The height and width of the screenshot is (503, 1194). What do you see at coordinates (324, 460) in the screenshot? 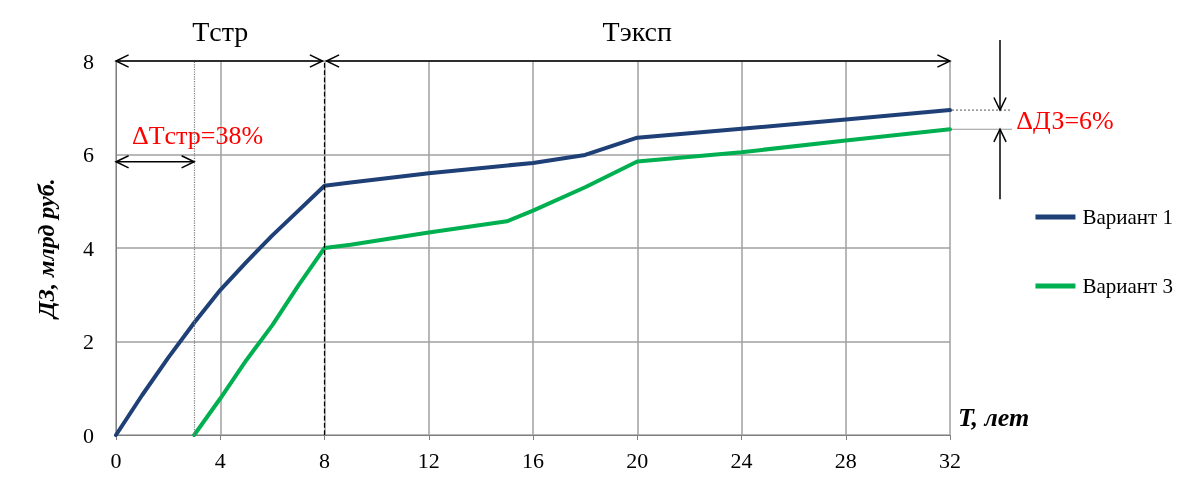
I see `x-tick-label: 8` at bounding box center [324, 460].